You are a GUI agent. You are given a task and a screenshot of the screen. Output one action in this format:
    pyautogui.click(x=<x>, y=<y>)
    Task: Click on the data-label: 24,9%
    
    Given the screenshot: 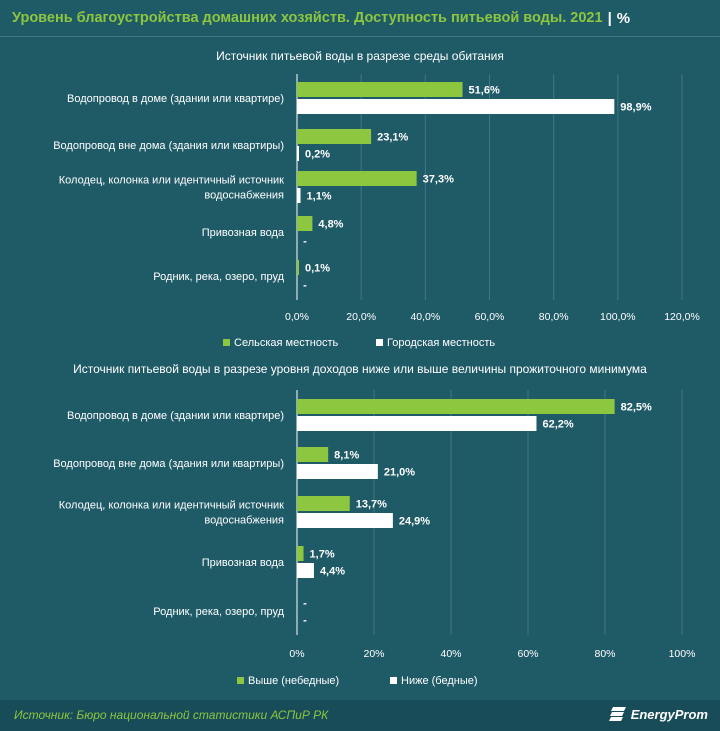 What is the action you would take?
    pyautogui.click(x=414, y=522)
    